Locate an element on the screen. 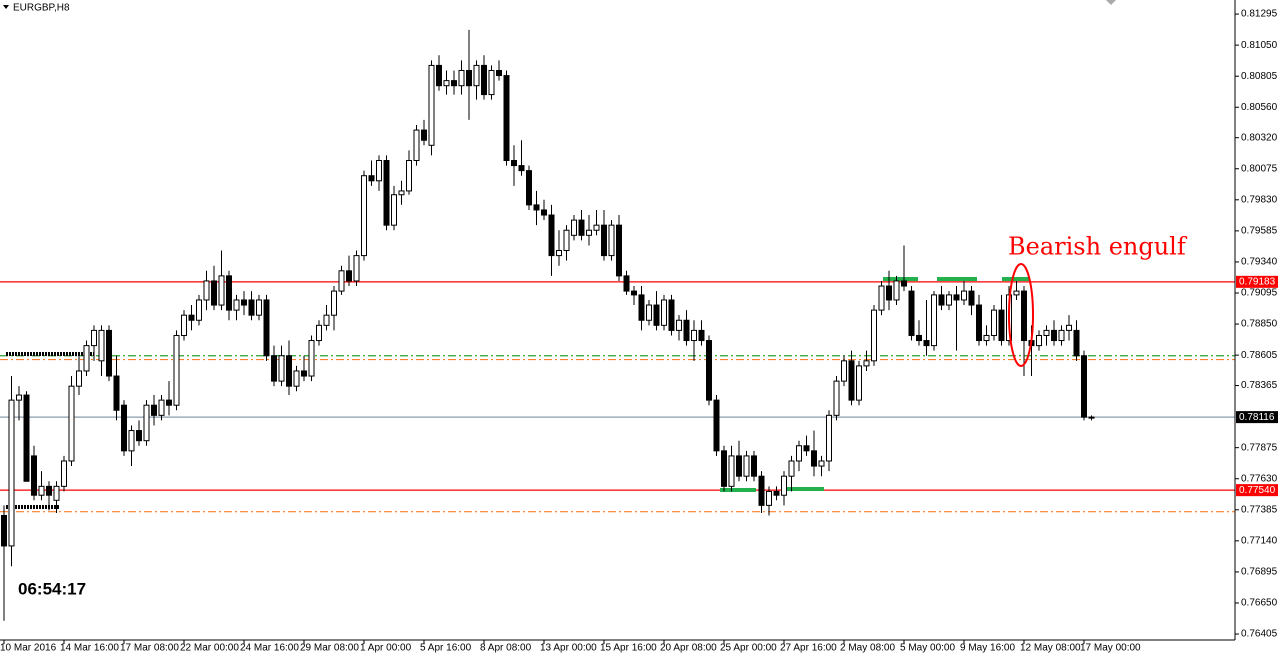 The height and width of the screenshot is (661, 1280). timer: 06:54:17 is located at coordinates (52, 588).